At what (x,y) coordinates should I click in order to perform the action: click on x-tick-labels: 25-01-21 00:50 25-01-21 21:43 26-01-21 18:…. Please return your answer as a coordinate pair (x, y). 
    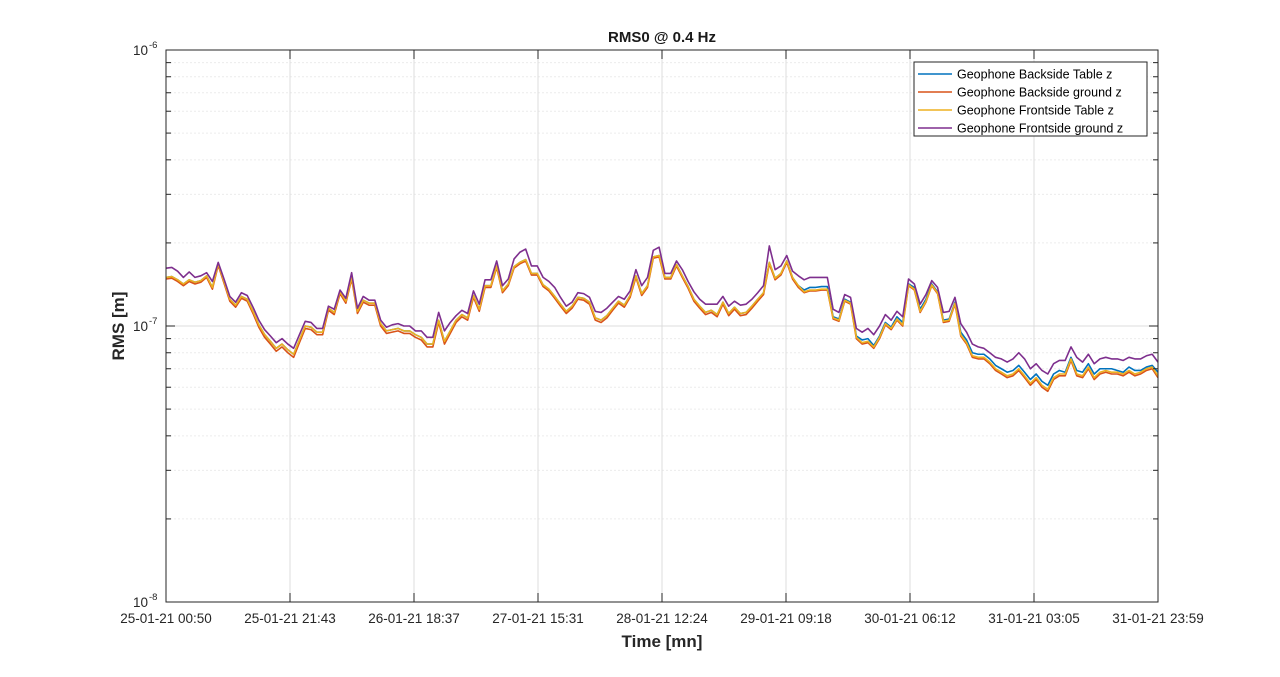
    Looking at the image, I should click on (662, 618).